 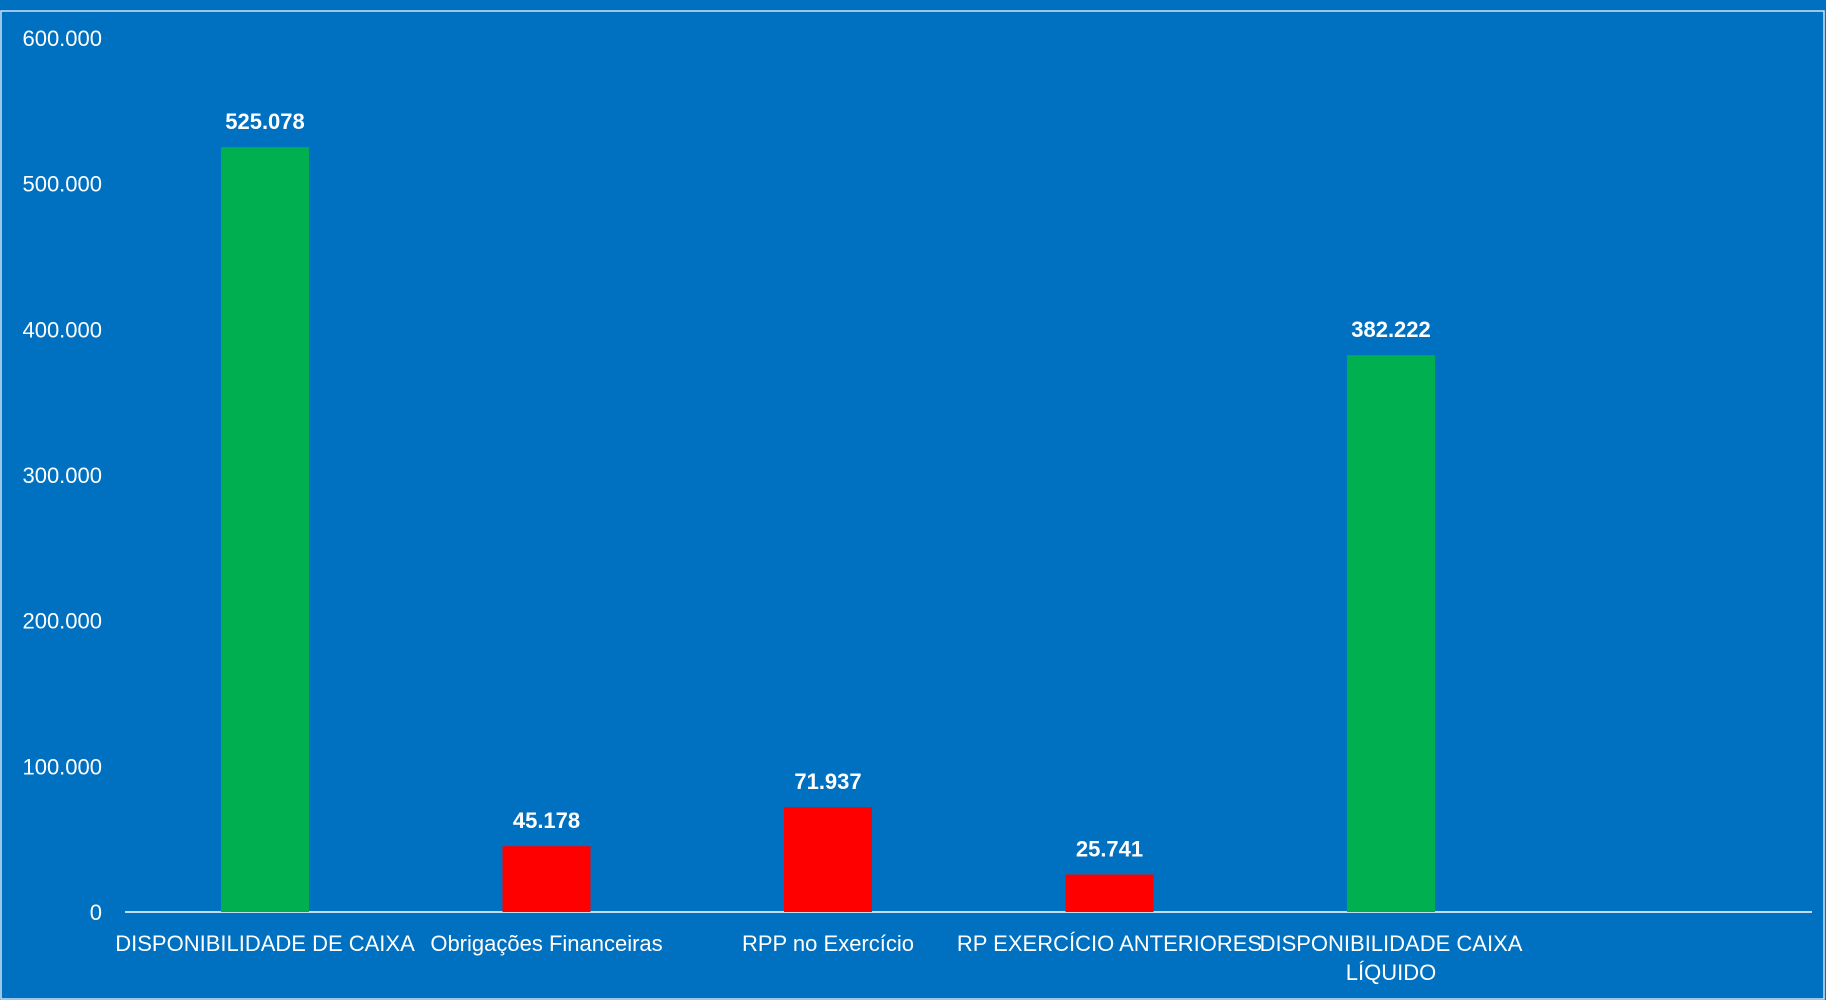 I want to click on y-tick-label: 300.000, so click(x=62, y=475).